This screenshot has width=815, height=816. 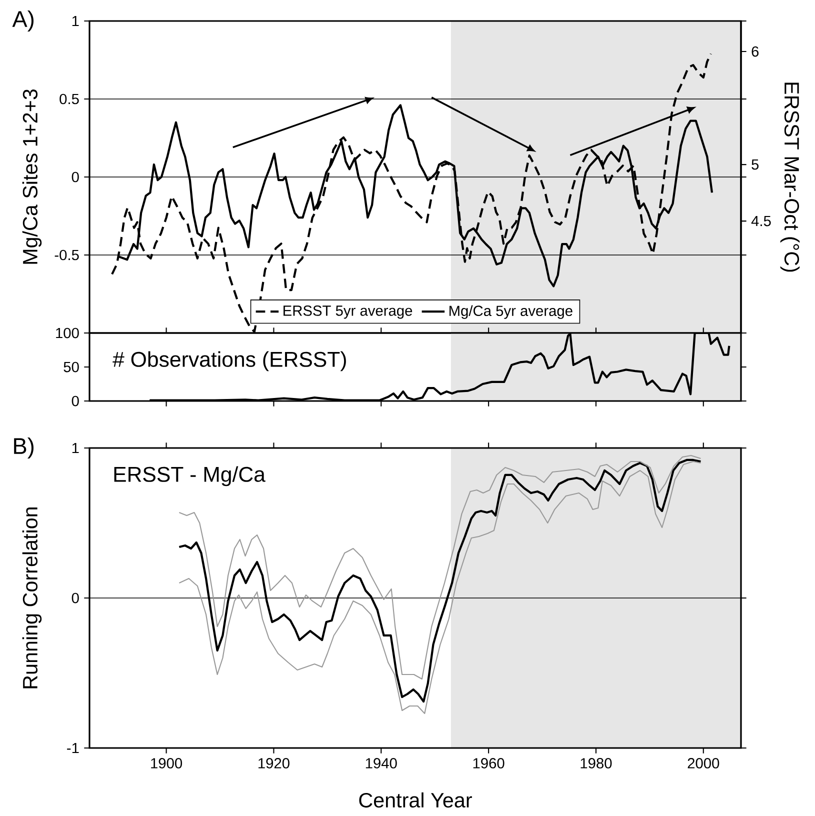 What do you see at coordinates (66, 255) in the screenshot?
I see `y-tick-label: -0.5` at bounding box center [66, 255].